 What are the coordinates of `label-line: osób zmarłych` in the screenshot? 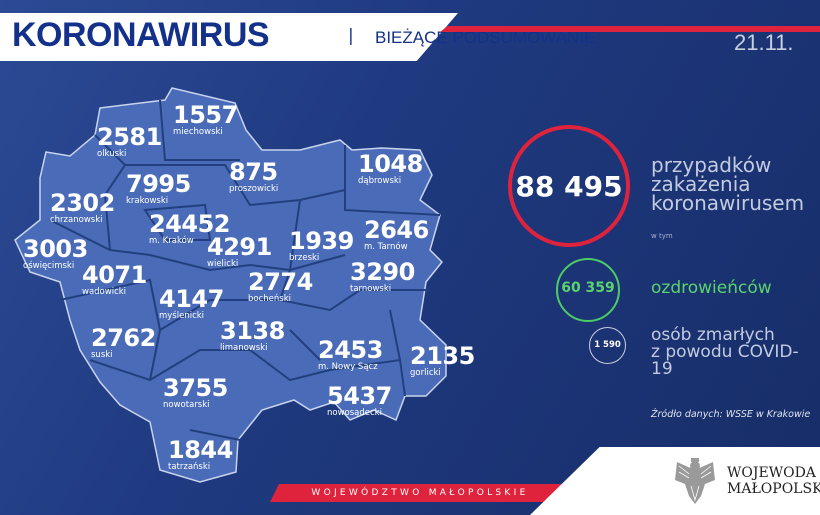 It's located at (713, 335).